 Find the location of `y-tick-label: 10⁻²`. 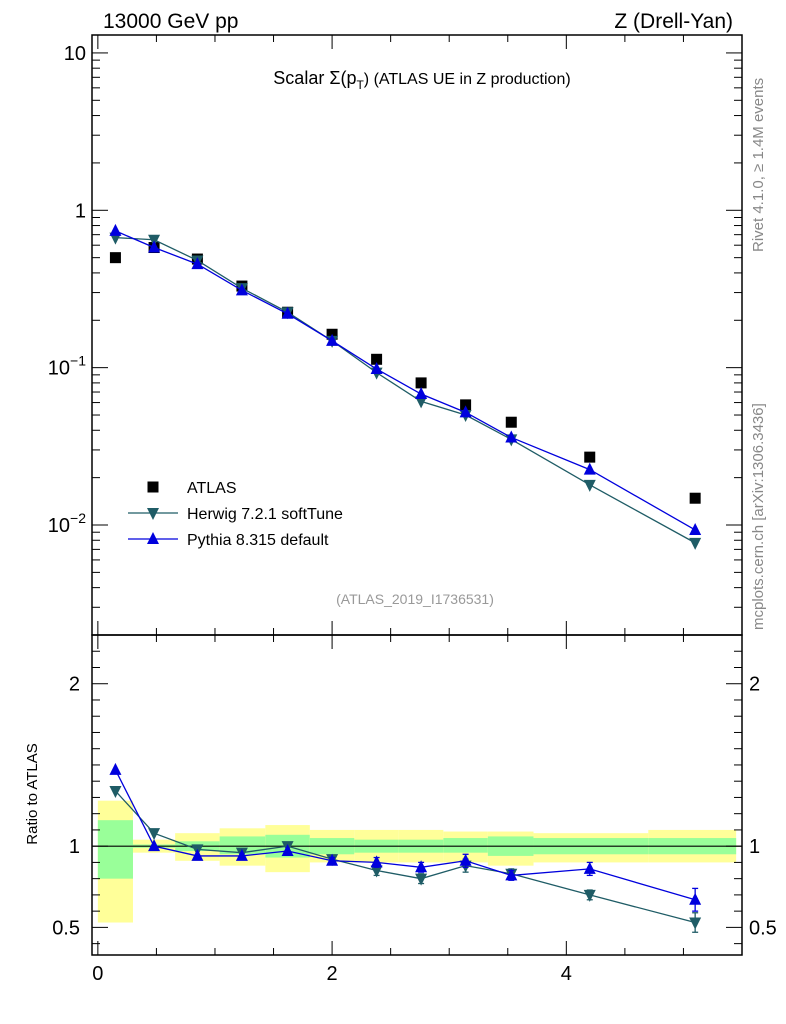

y-tick-label: 10⁻² is located at coordinates (67, 523).